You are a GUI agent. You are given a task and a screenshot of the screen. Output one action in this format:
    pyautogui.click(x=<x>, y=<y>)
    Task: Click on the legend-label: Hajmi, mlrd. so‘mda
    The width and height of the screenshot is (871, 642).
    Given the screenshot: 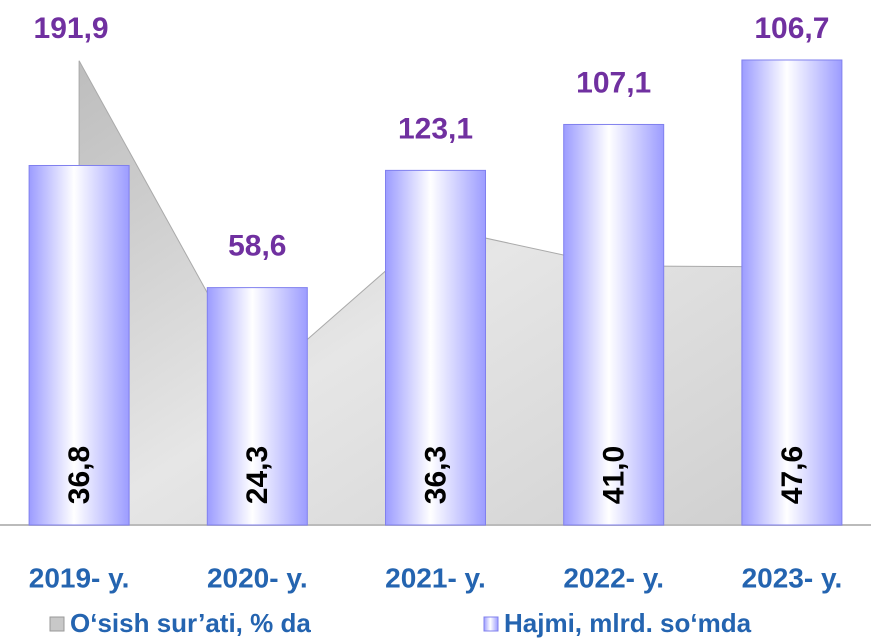 What is the action you would take?
    pyautogui.click(x=628, y=623)
    